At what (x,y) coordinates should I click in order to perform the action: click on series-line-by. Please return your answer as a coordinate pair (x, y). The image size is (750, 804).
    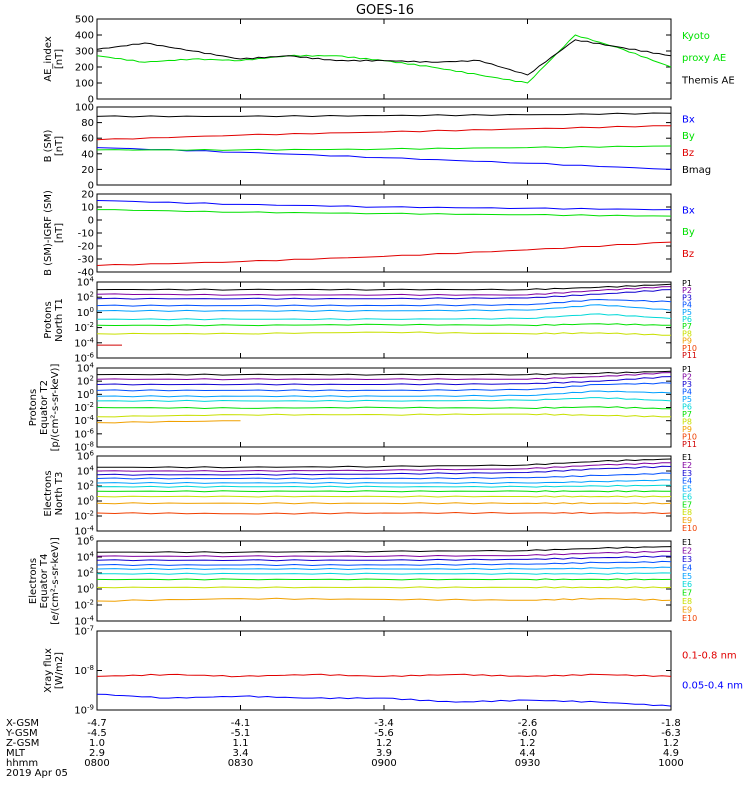
    Looking at the image, I should click on (384, 213).